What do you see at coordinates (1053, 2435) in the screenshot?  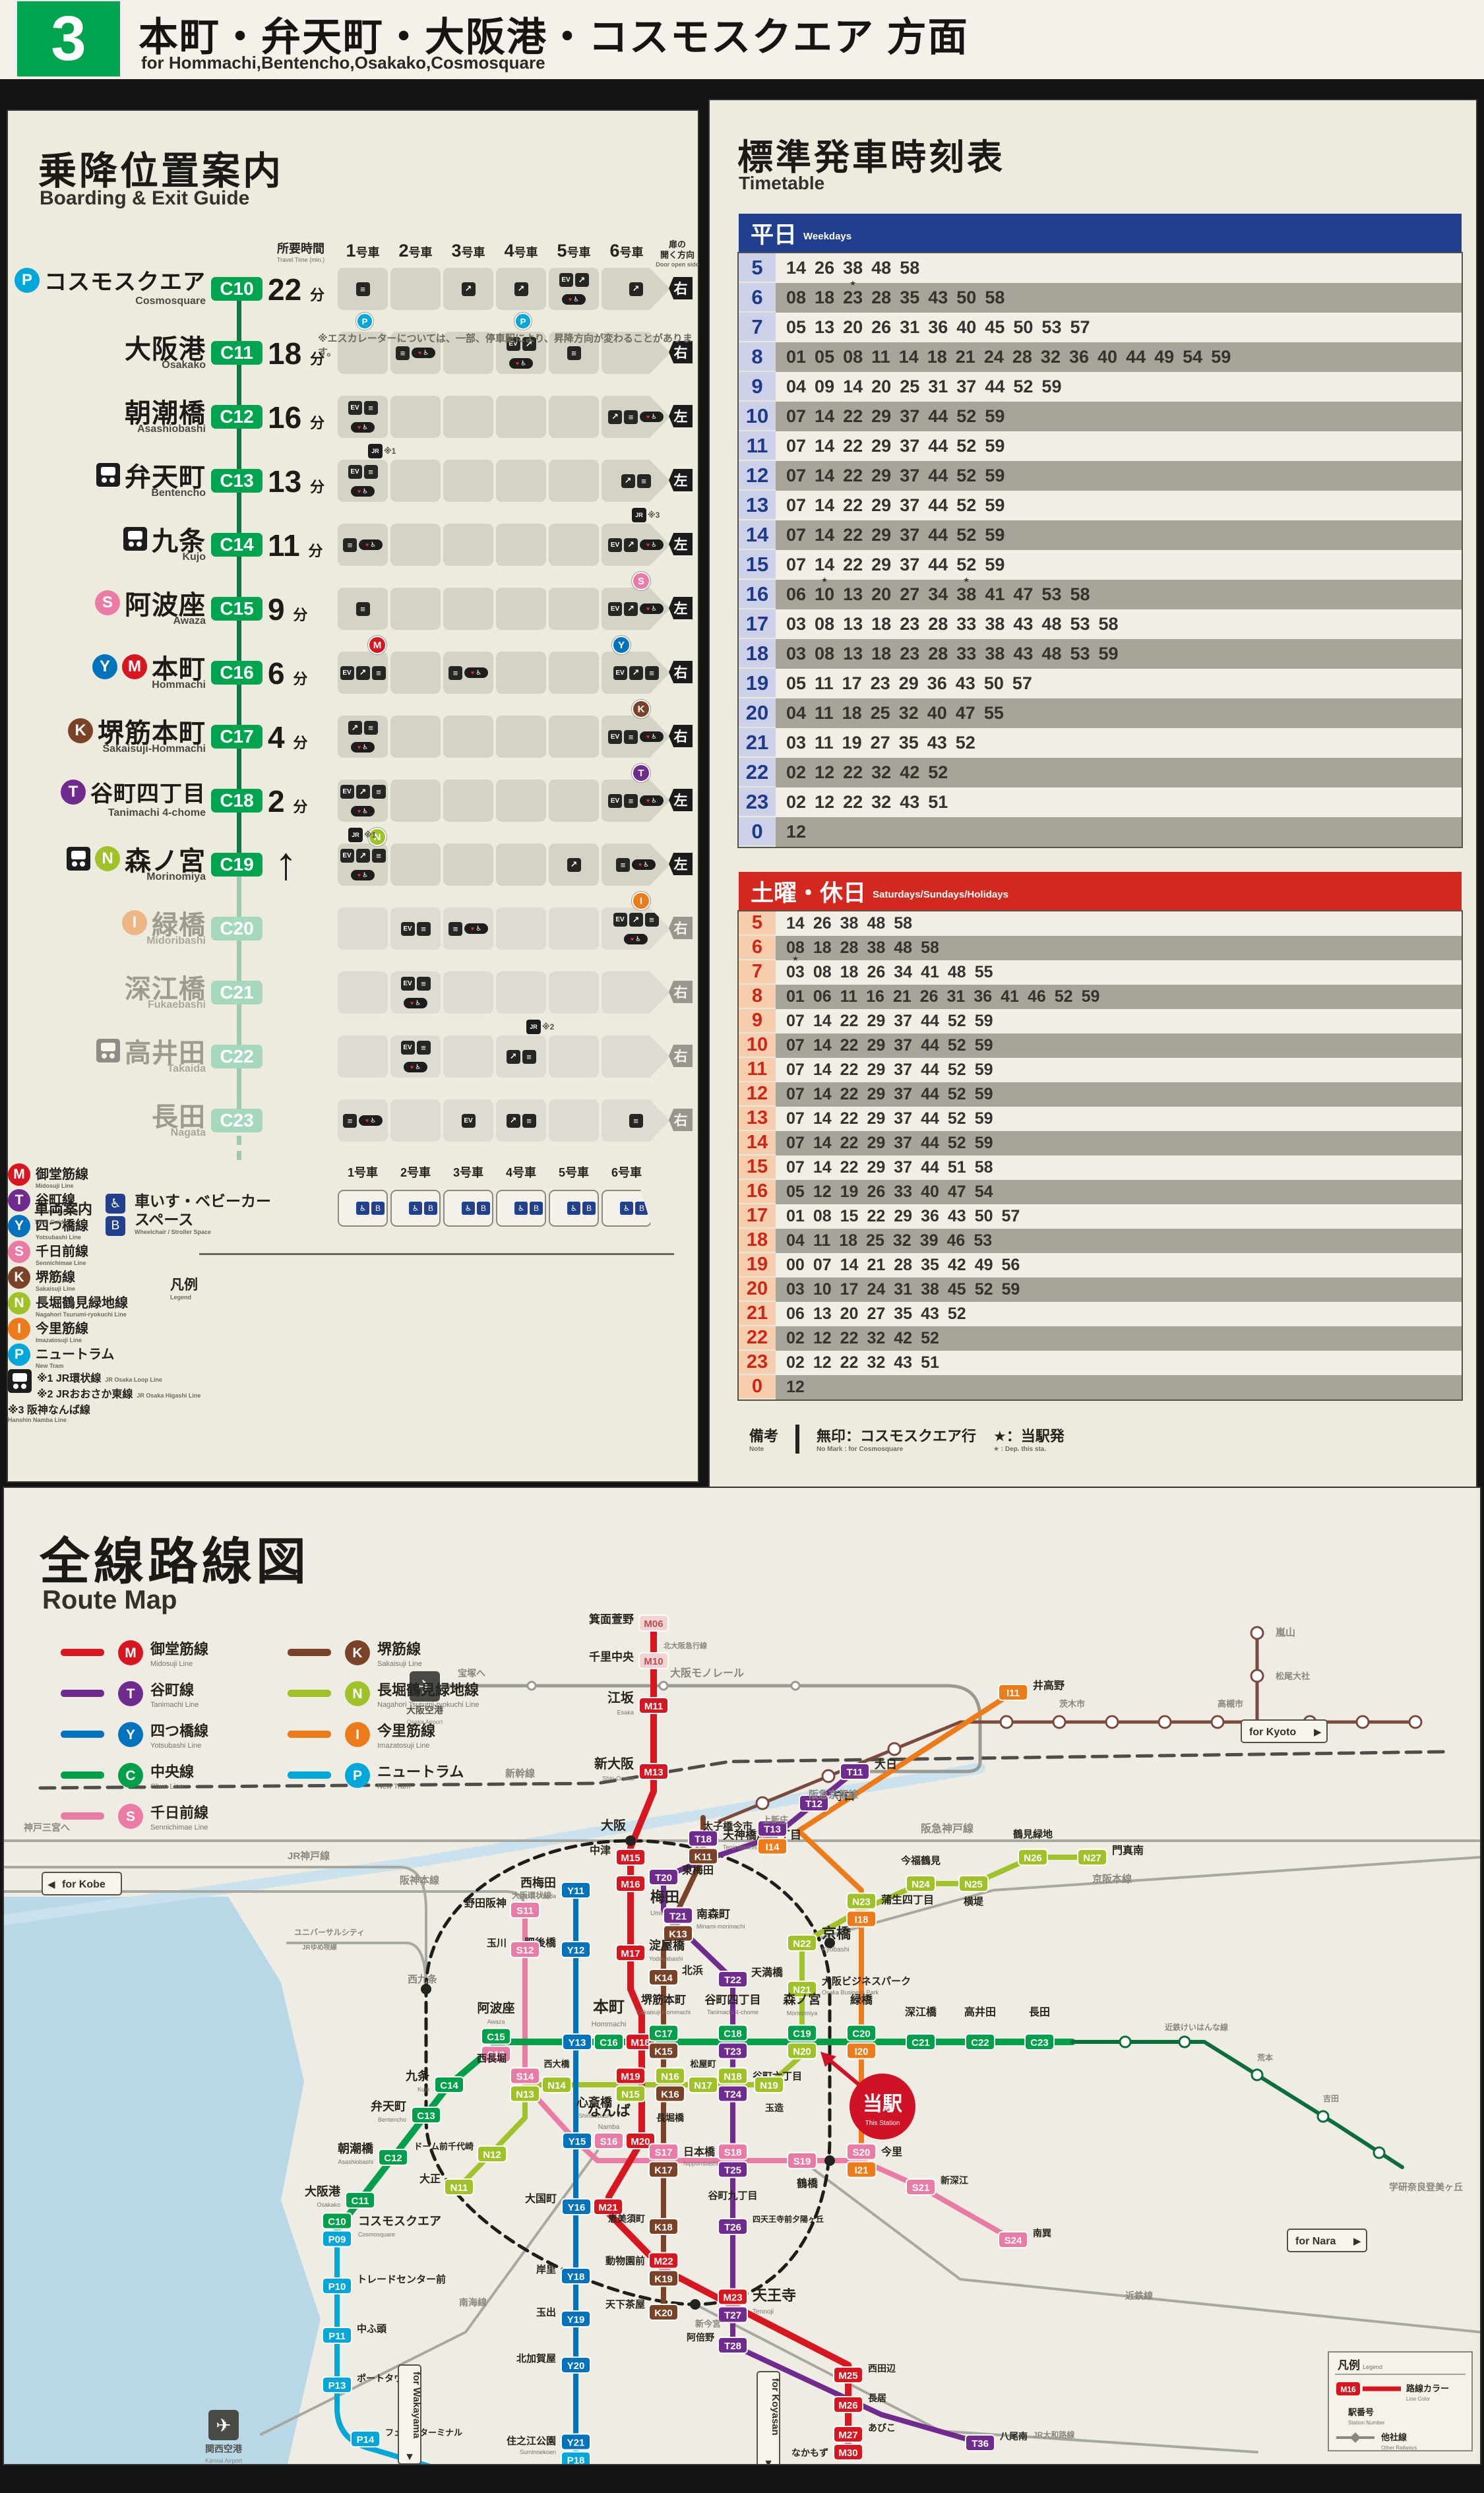 I see `map-label: JR大和路線` at bounding box center [1053, 2435].